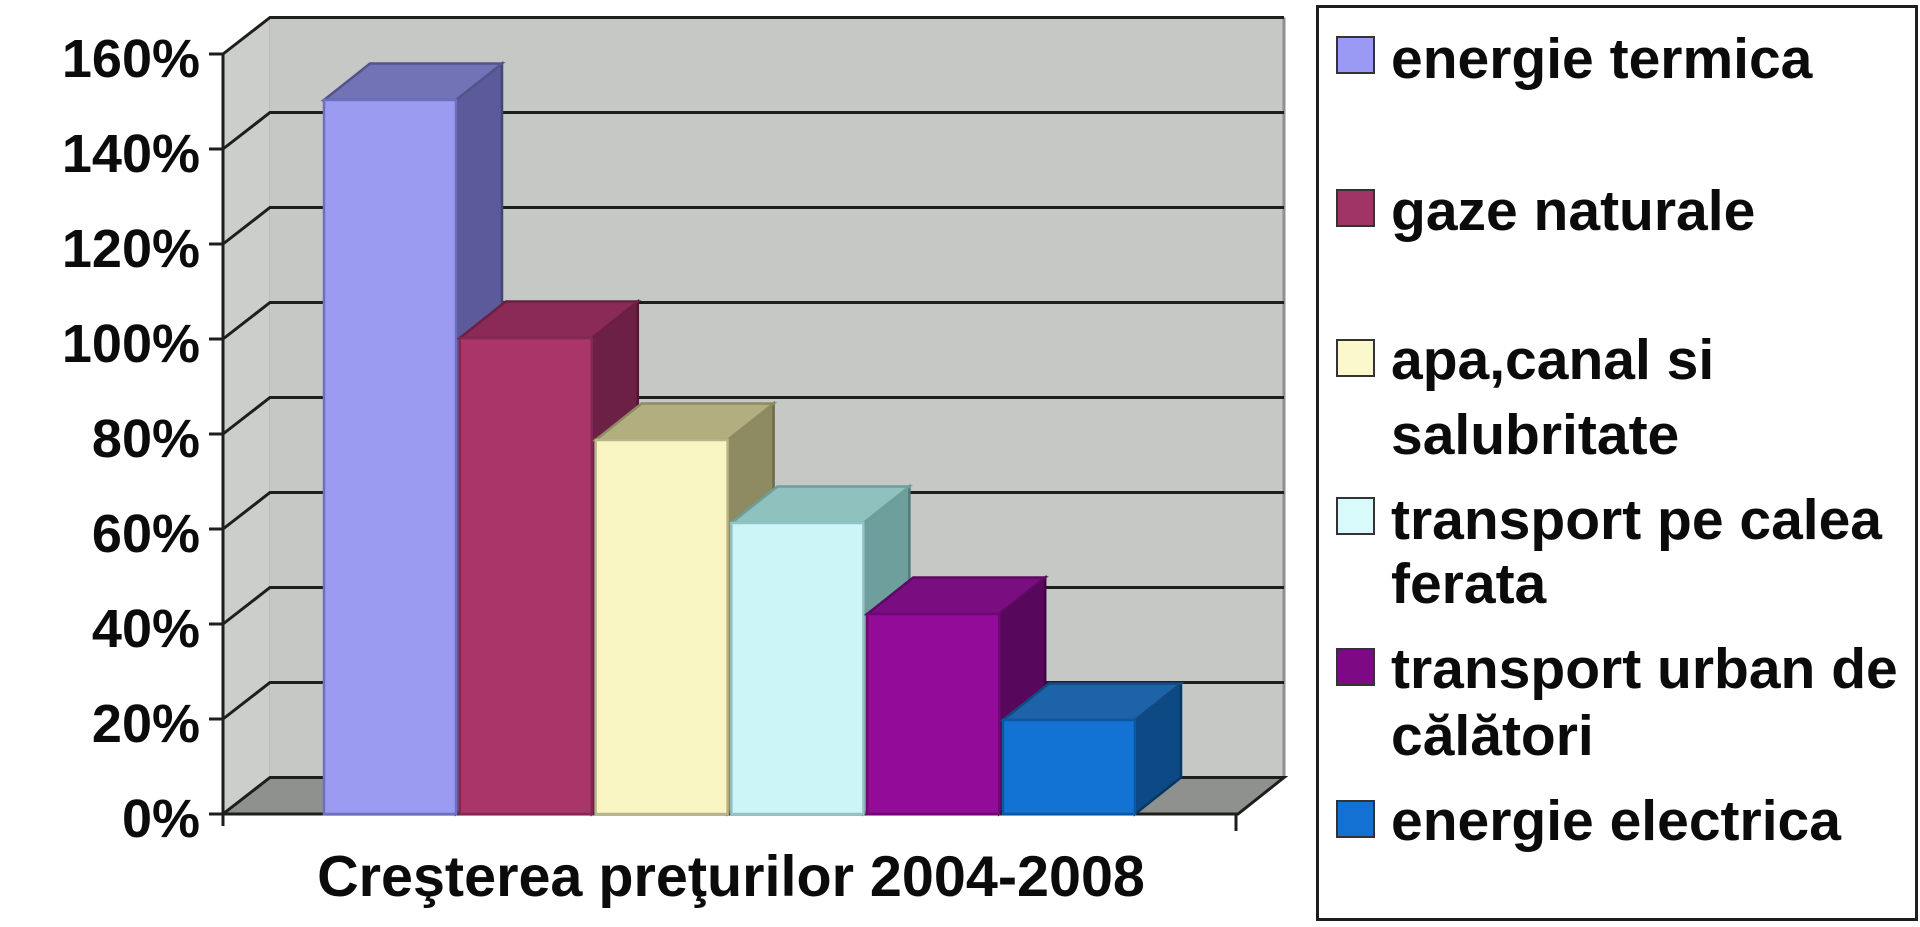 This screenshot has height=927, width=1920. Describe the element at coordinates (1469, 584) in the screenshot. I see `svg-text: ferata` at that location.